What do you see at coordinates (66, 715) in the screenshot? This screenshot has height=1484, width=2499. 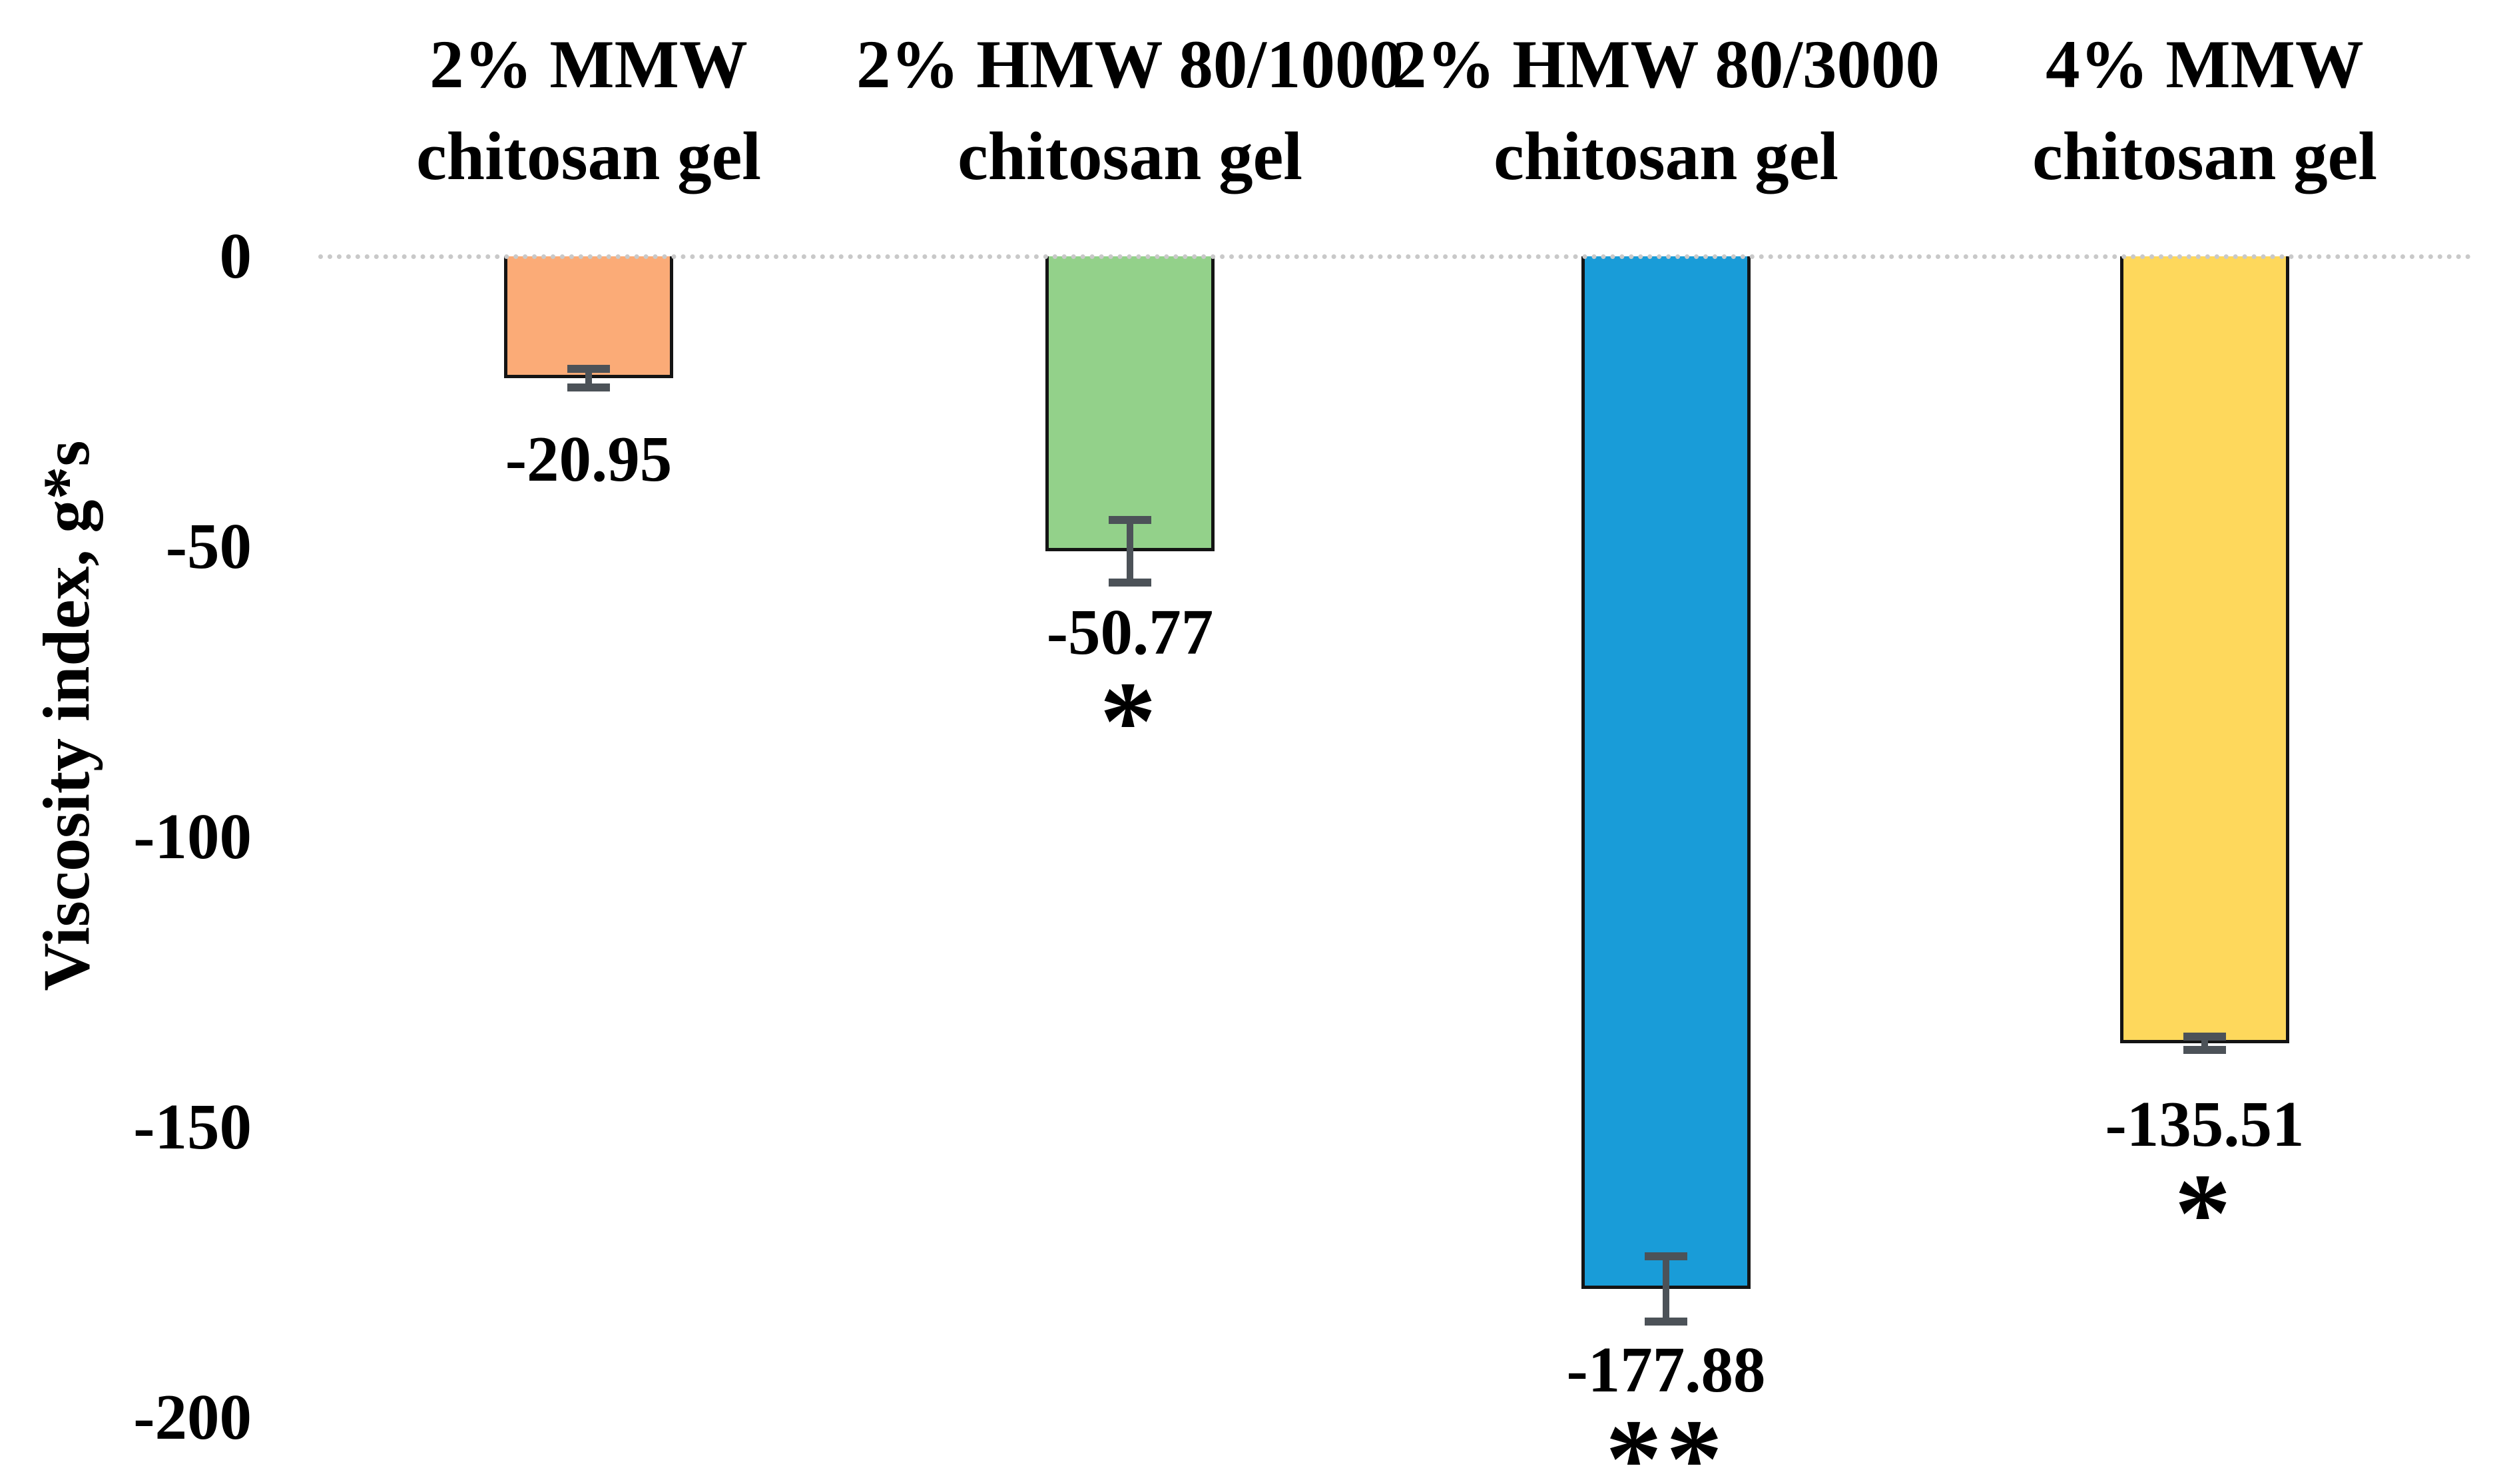 I see `y-axis-title: Viscosity index, g*s` at bounding box center [66, 715].